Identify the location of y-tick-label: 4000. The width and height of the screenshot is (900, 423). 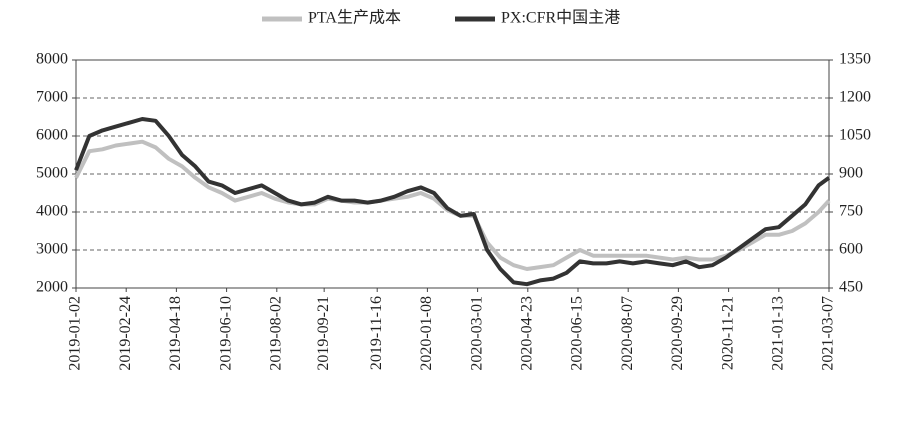
(52, 211).